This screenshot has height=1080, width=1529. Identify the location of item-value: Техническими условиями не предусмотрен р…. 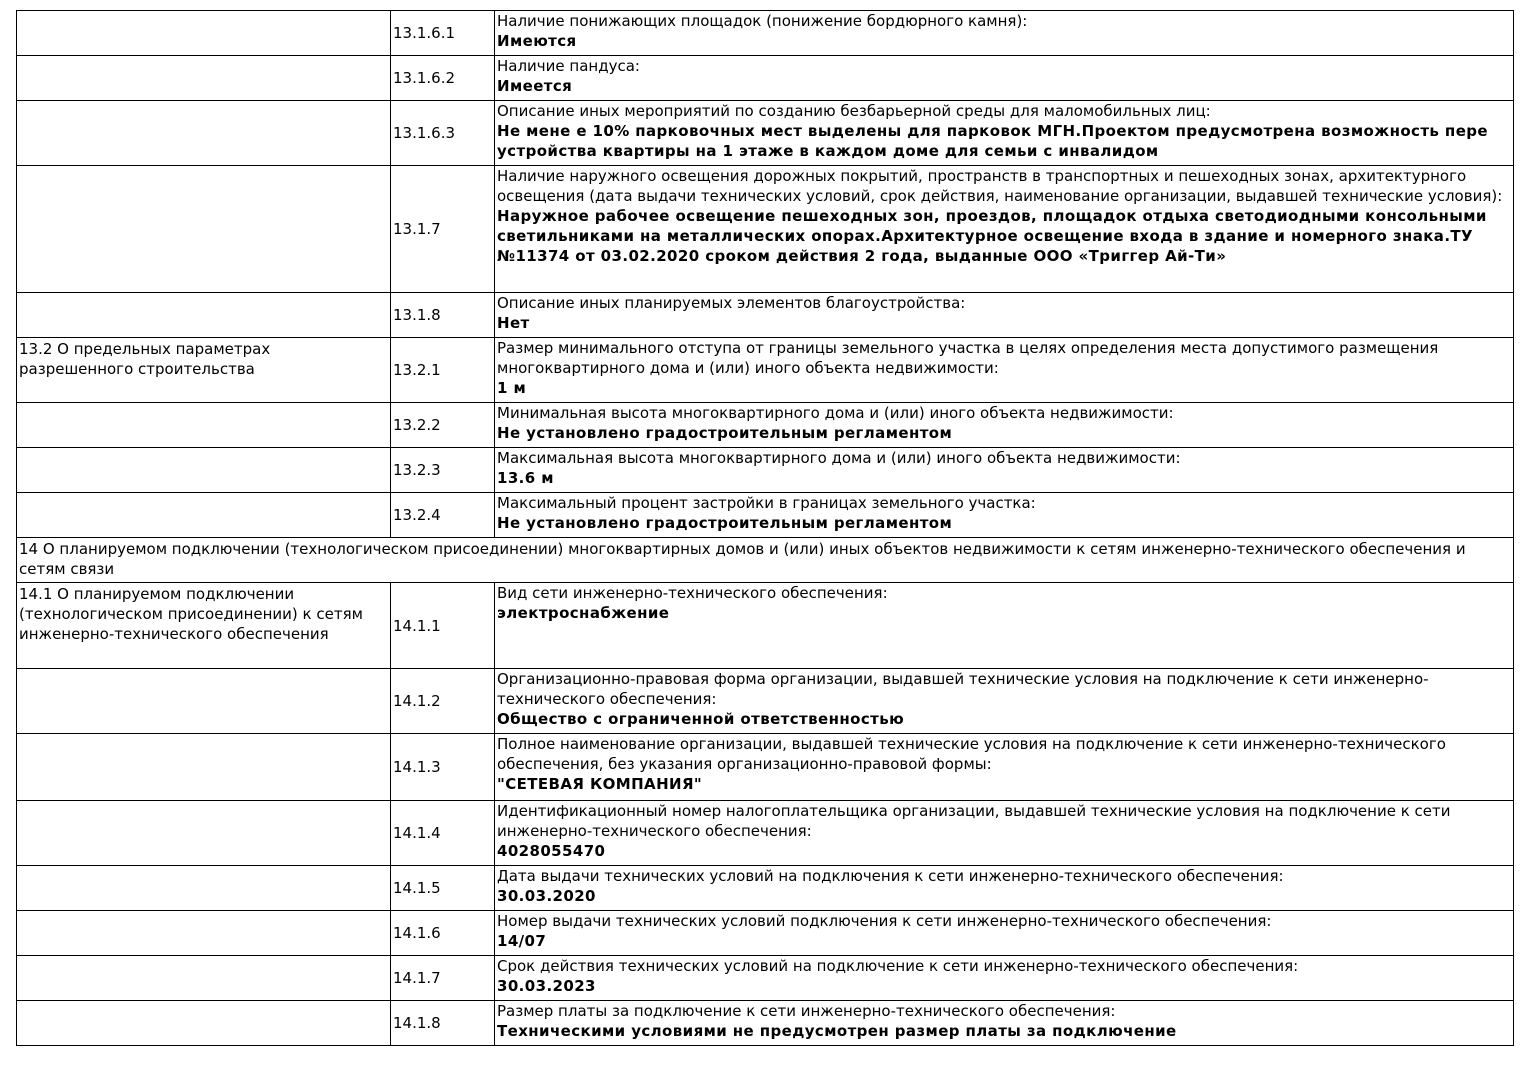
(837, 1031).